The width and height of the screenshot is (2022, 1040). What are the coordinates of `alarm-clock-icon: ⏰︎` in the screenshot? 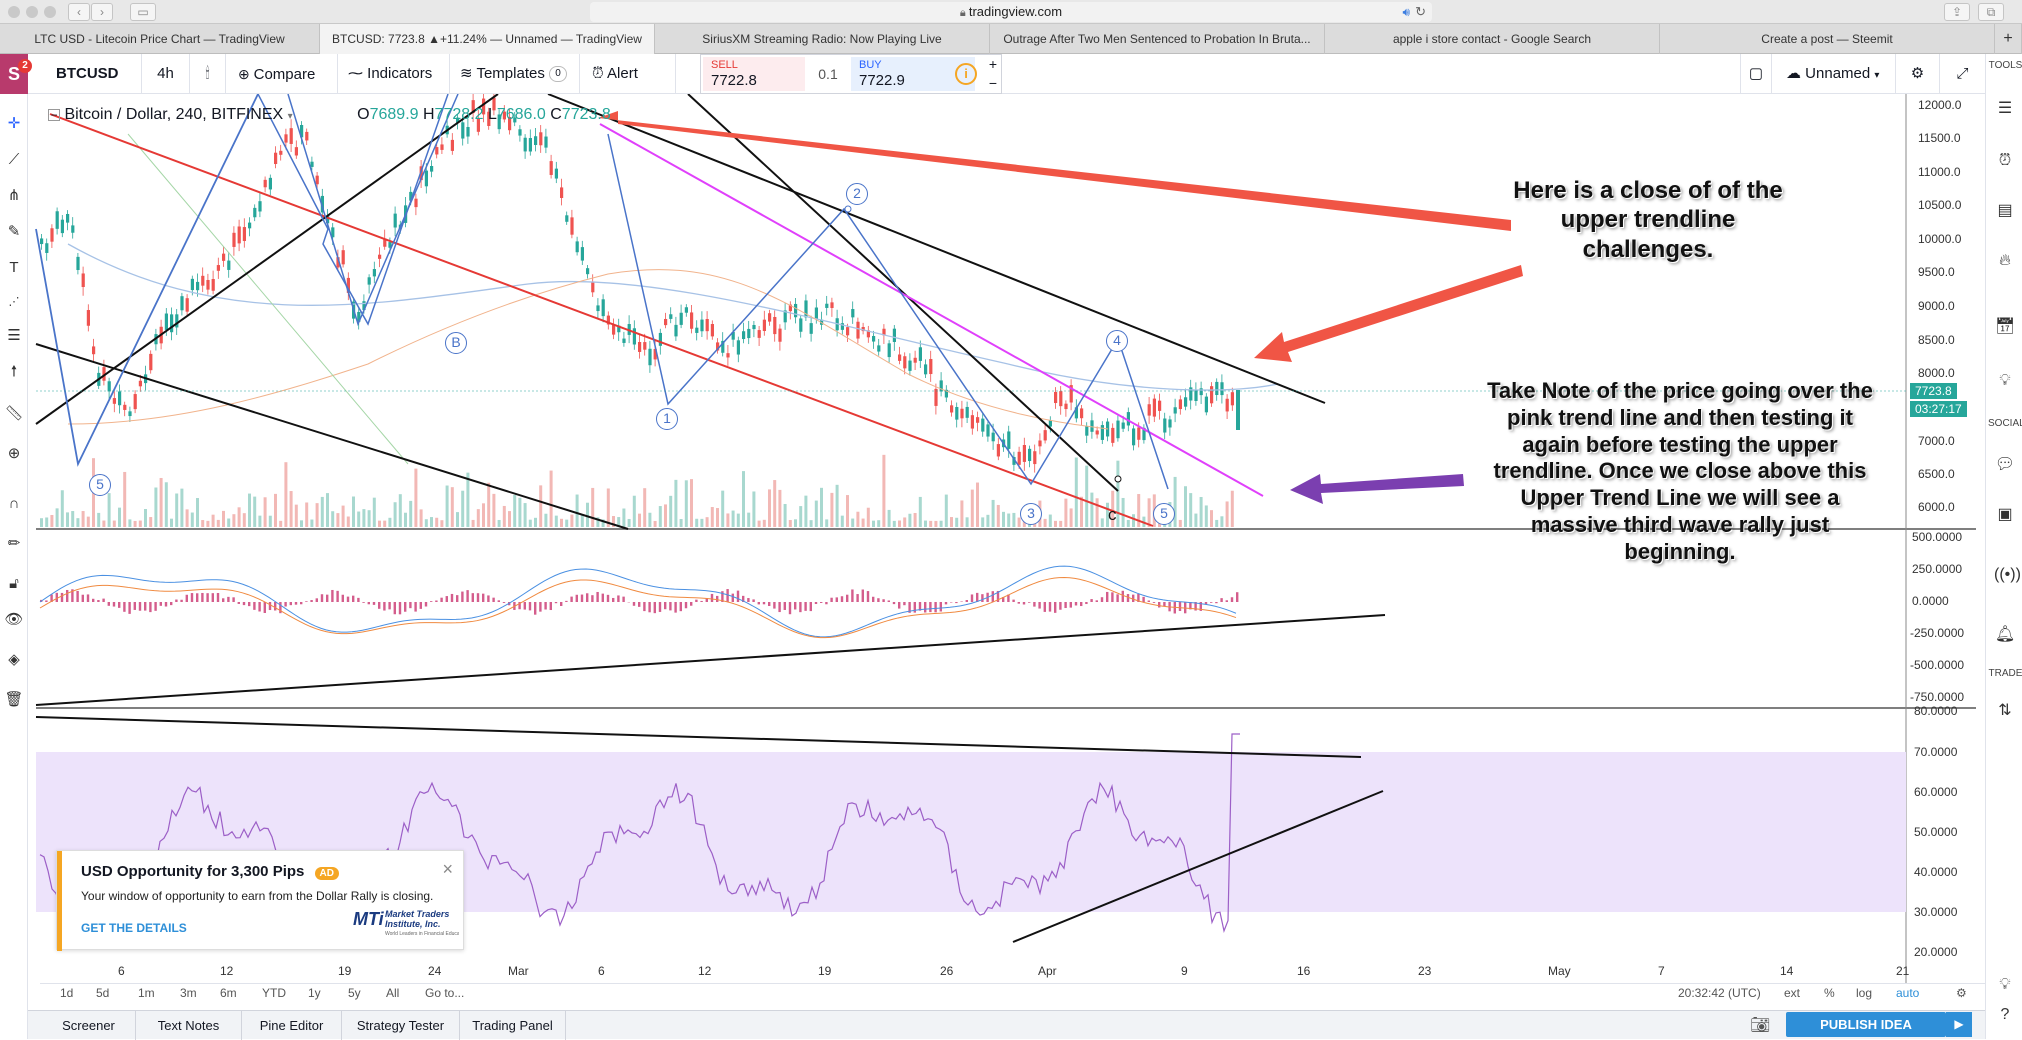 It's located at (2005, 161).